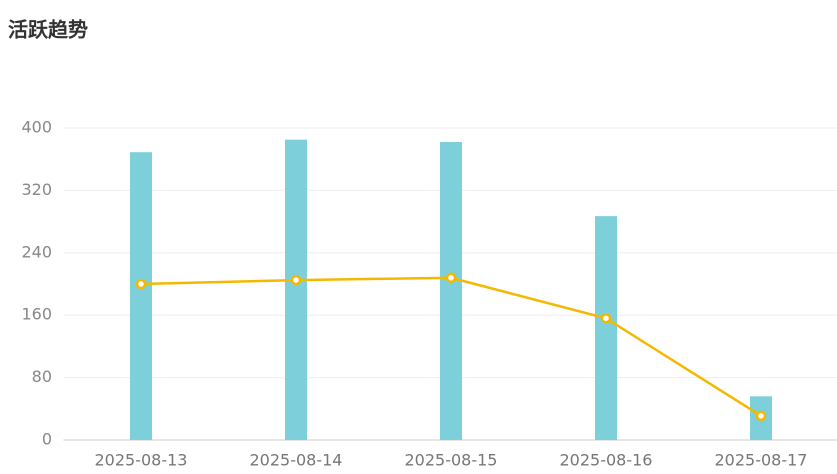 The width and height of the screenshot is (837, 474). What do you see at coordinates (451, 460) in the screenshot?
I see `x-tick-label: 2025-08-15` at bounding box center [451, 460].